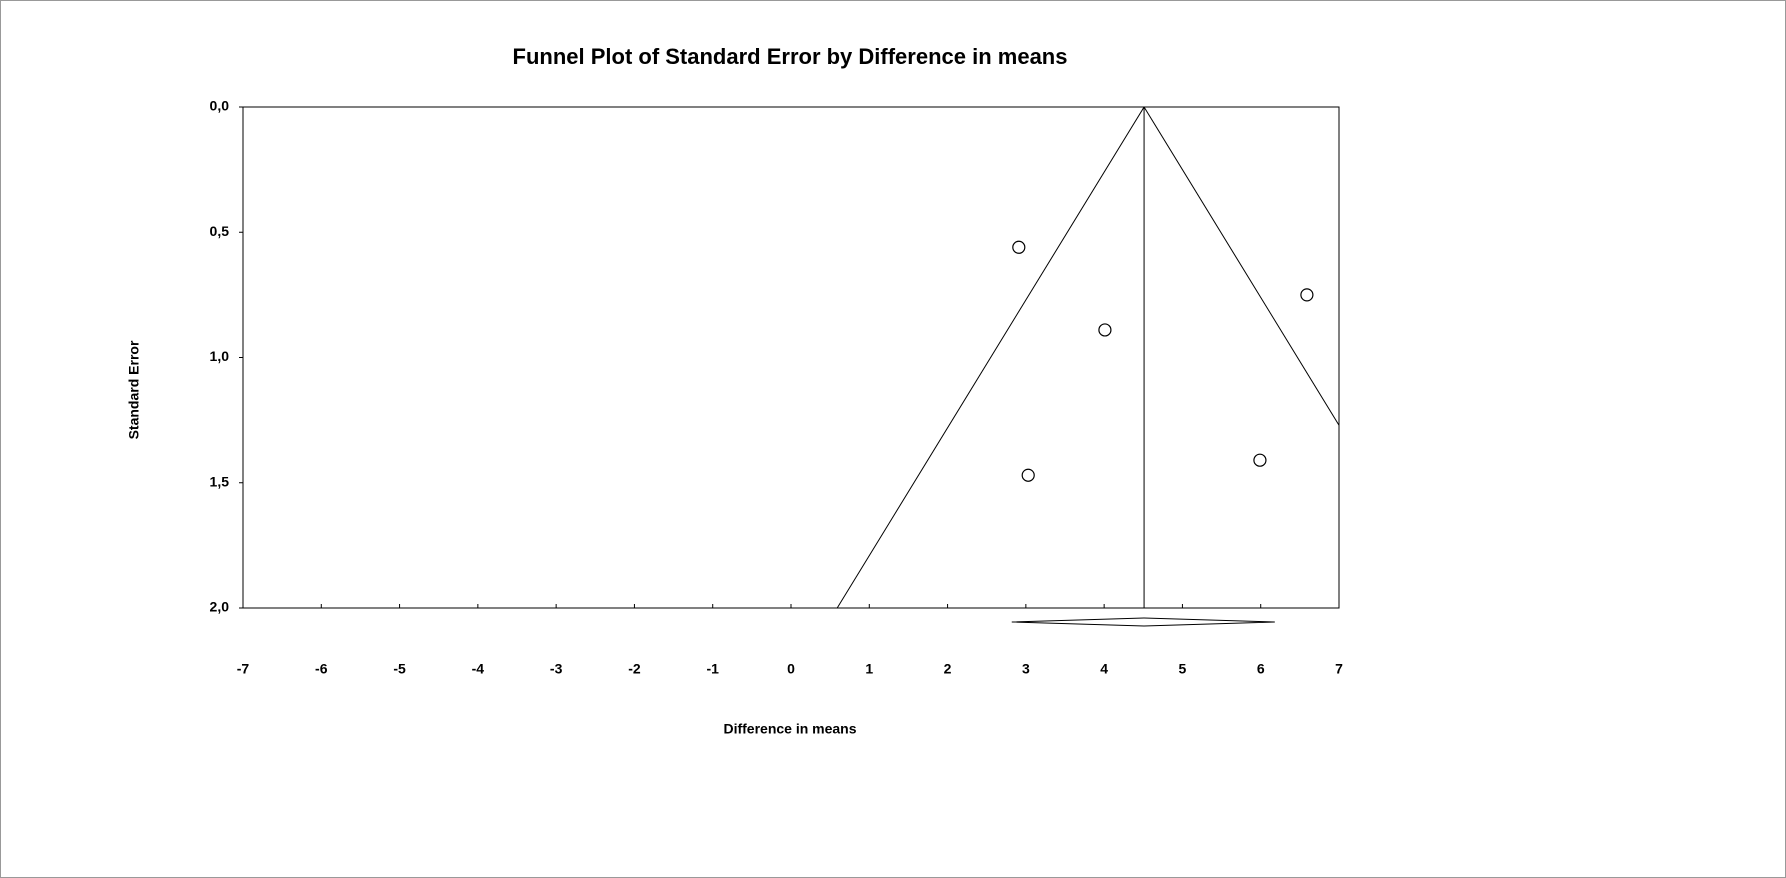 This screenshot has height=878, width=1786. Describe the element at coordinates (712, 669) in the screenshot. I see `x-tick-label: -1` at that location.